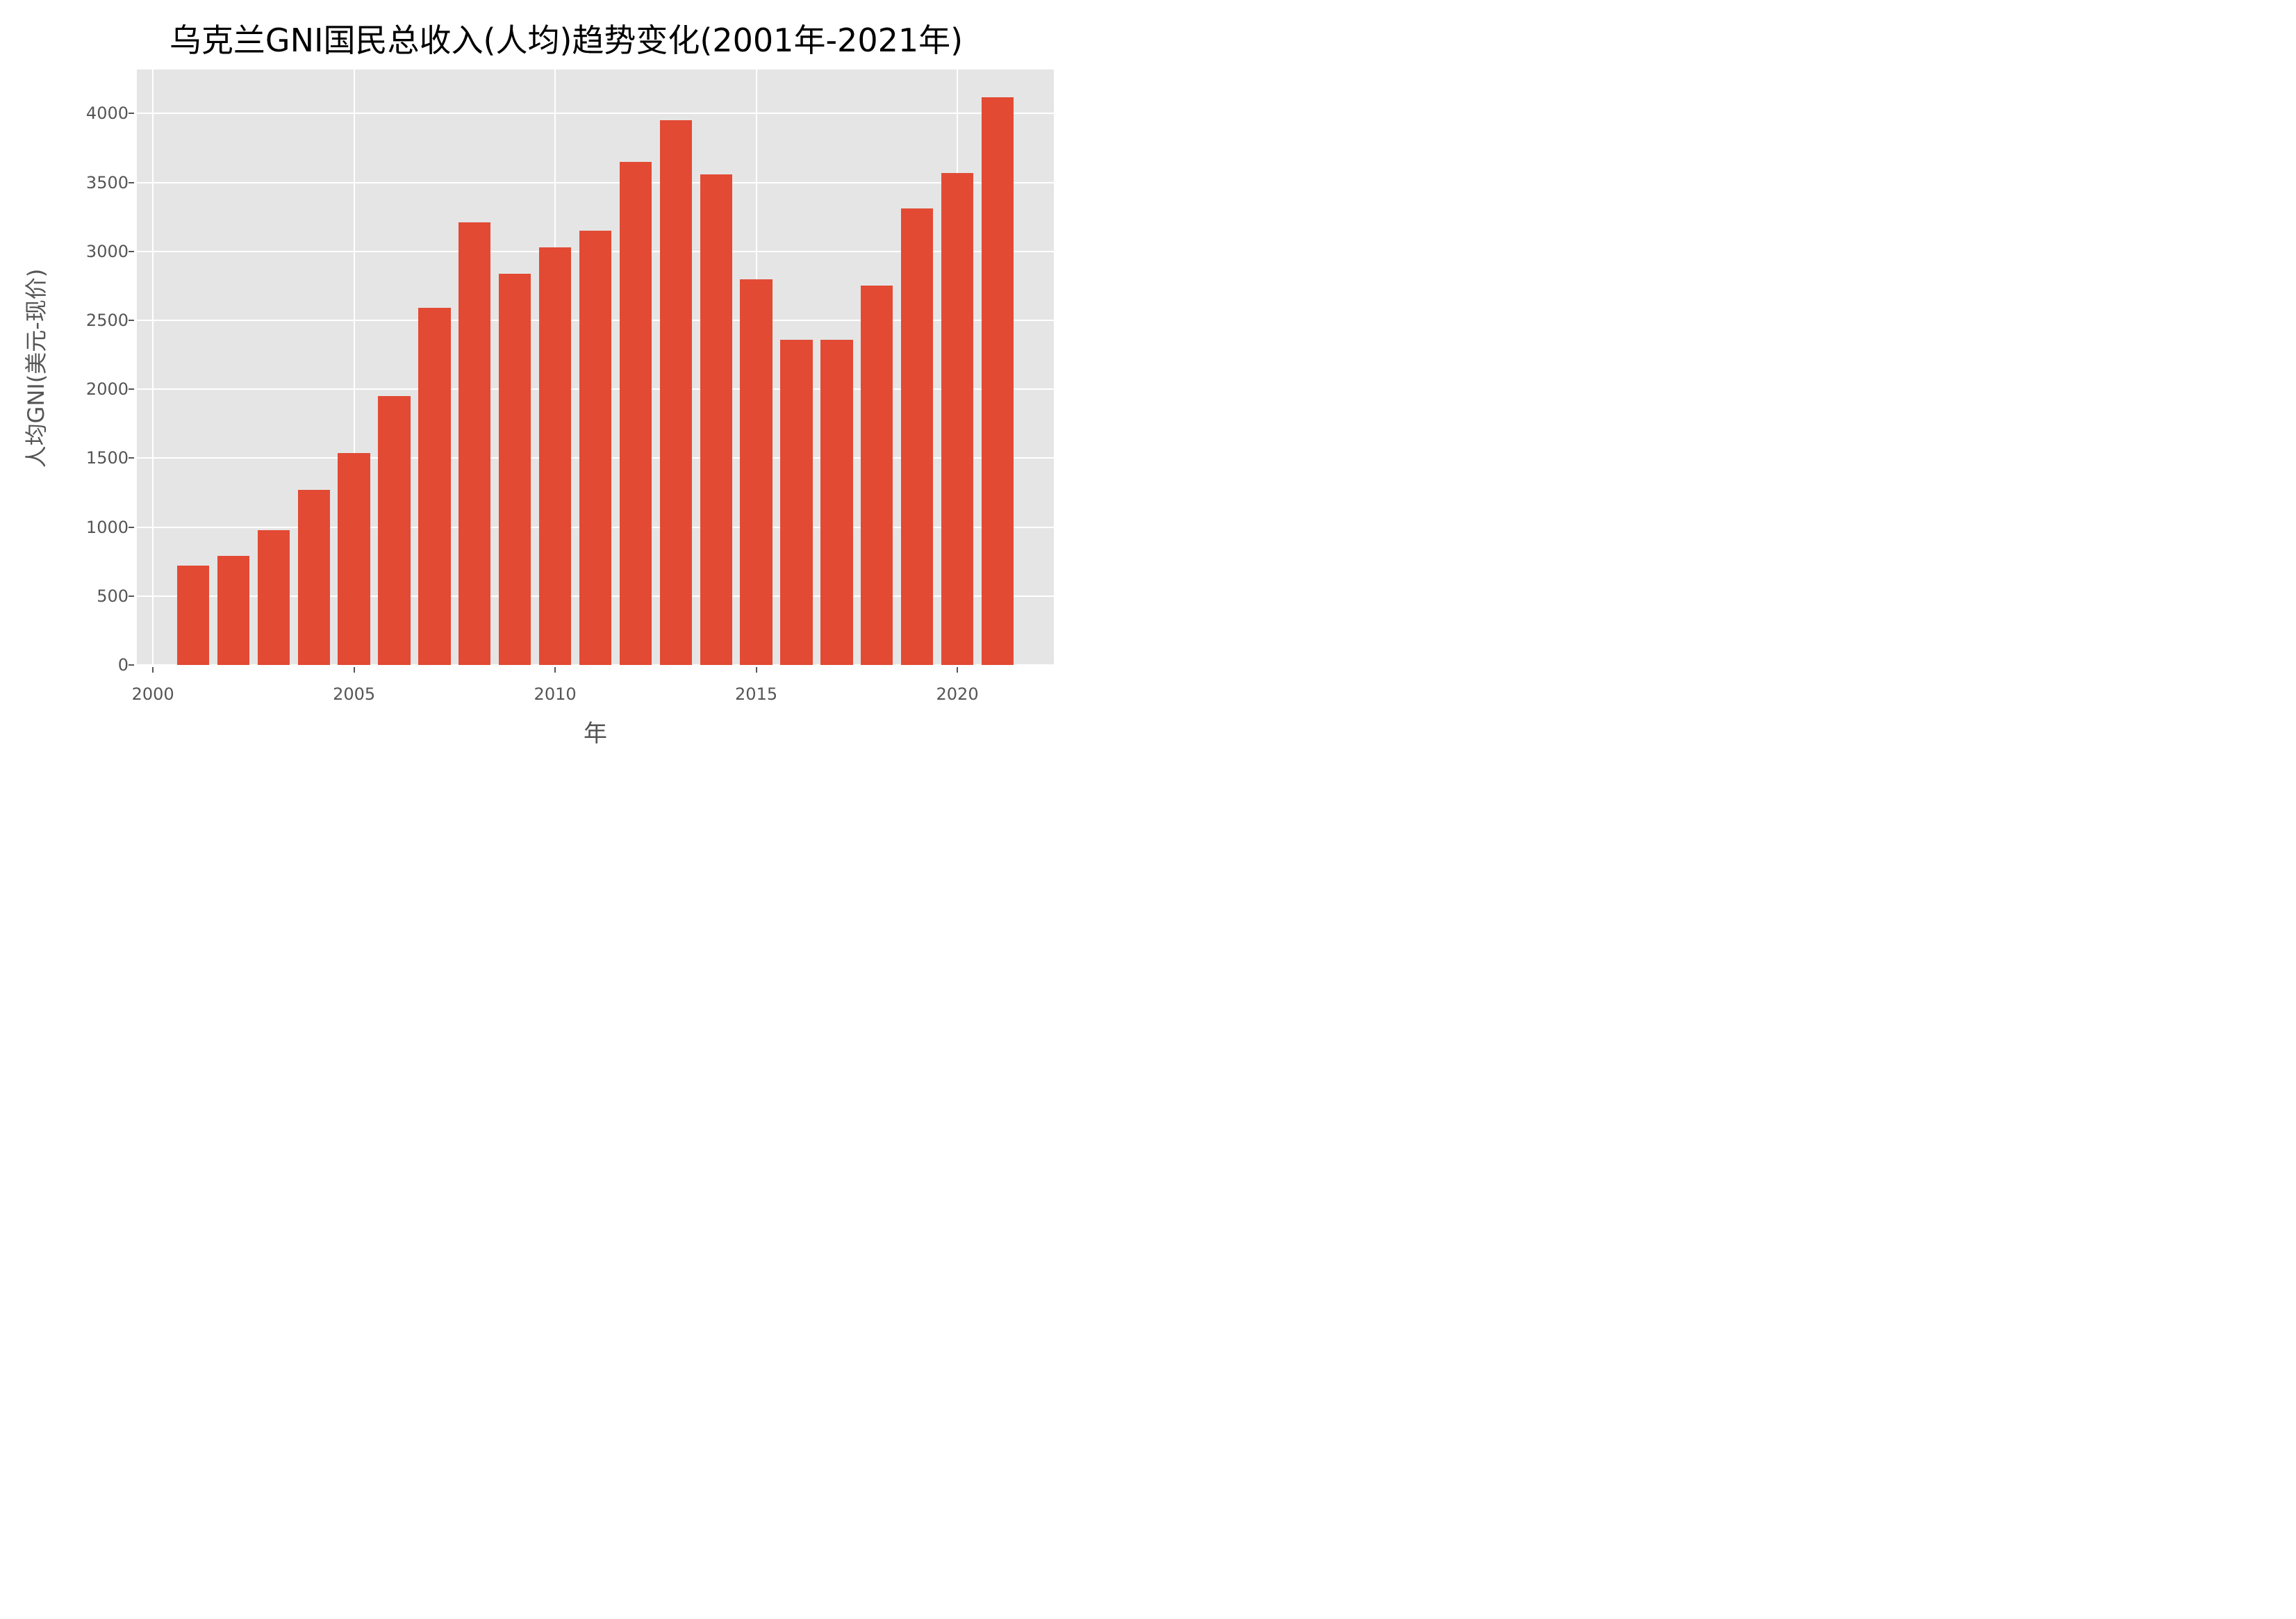 This screenshot has height=1619, width=2296. Describe the element at coordinates (107, 527) in the screenshot. I see `y-tick-label: 1000` at that location.